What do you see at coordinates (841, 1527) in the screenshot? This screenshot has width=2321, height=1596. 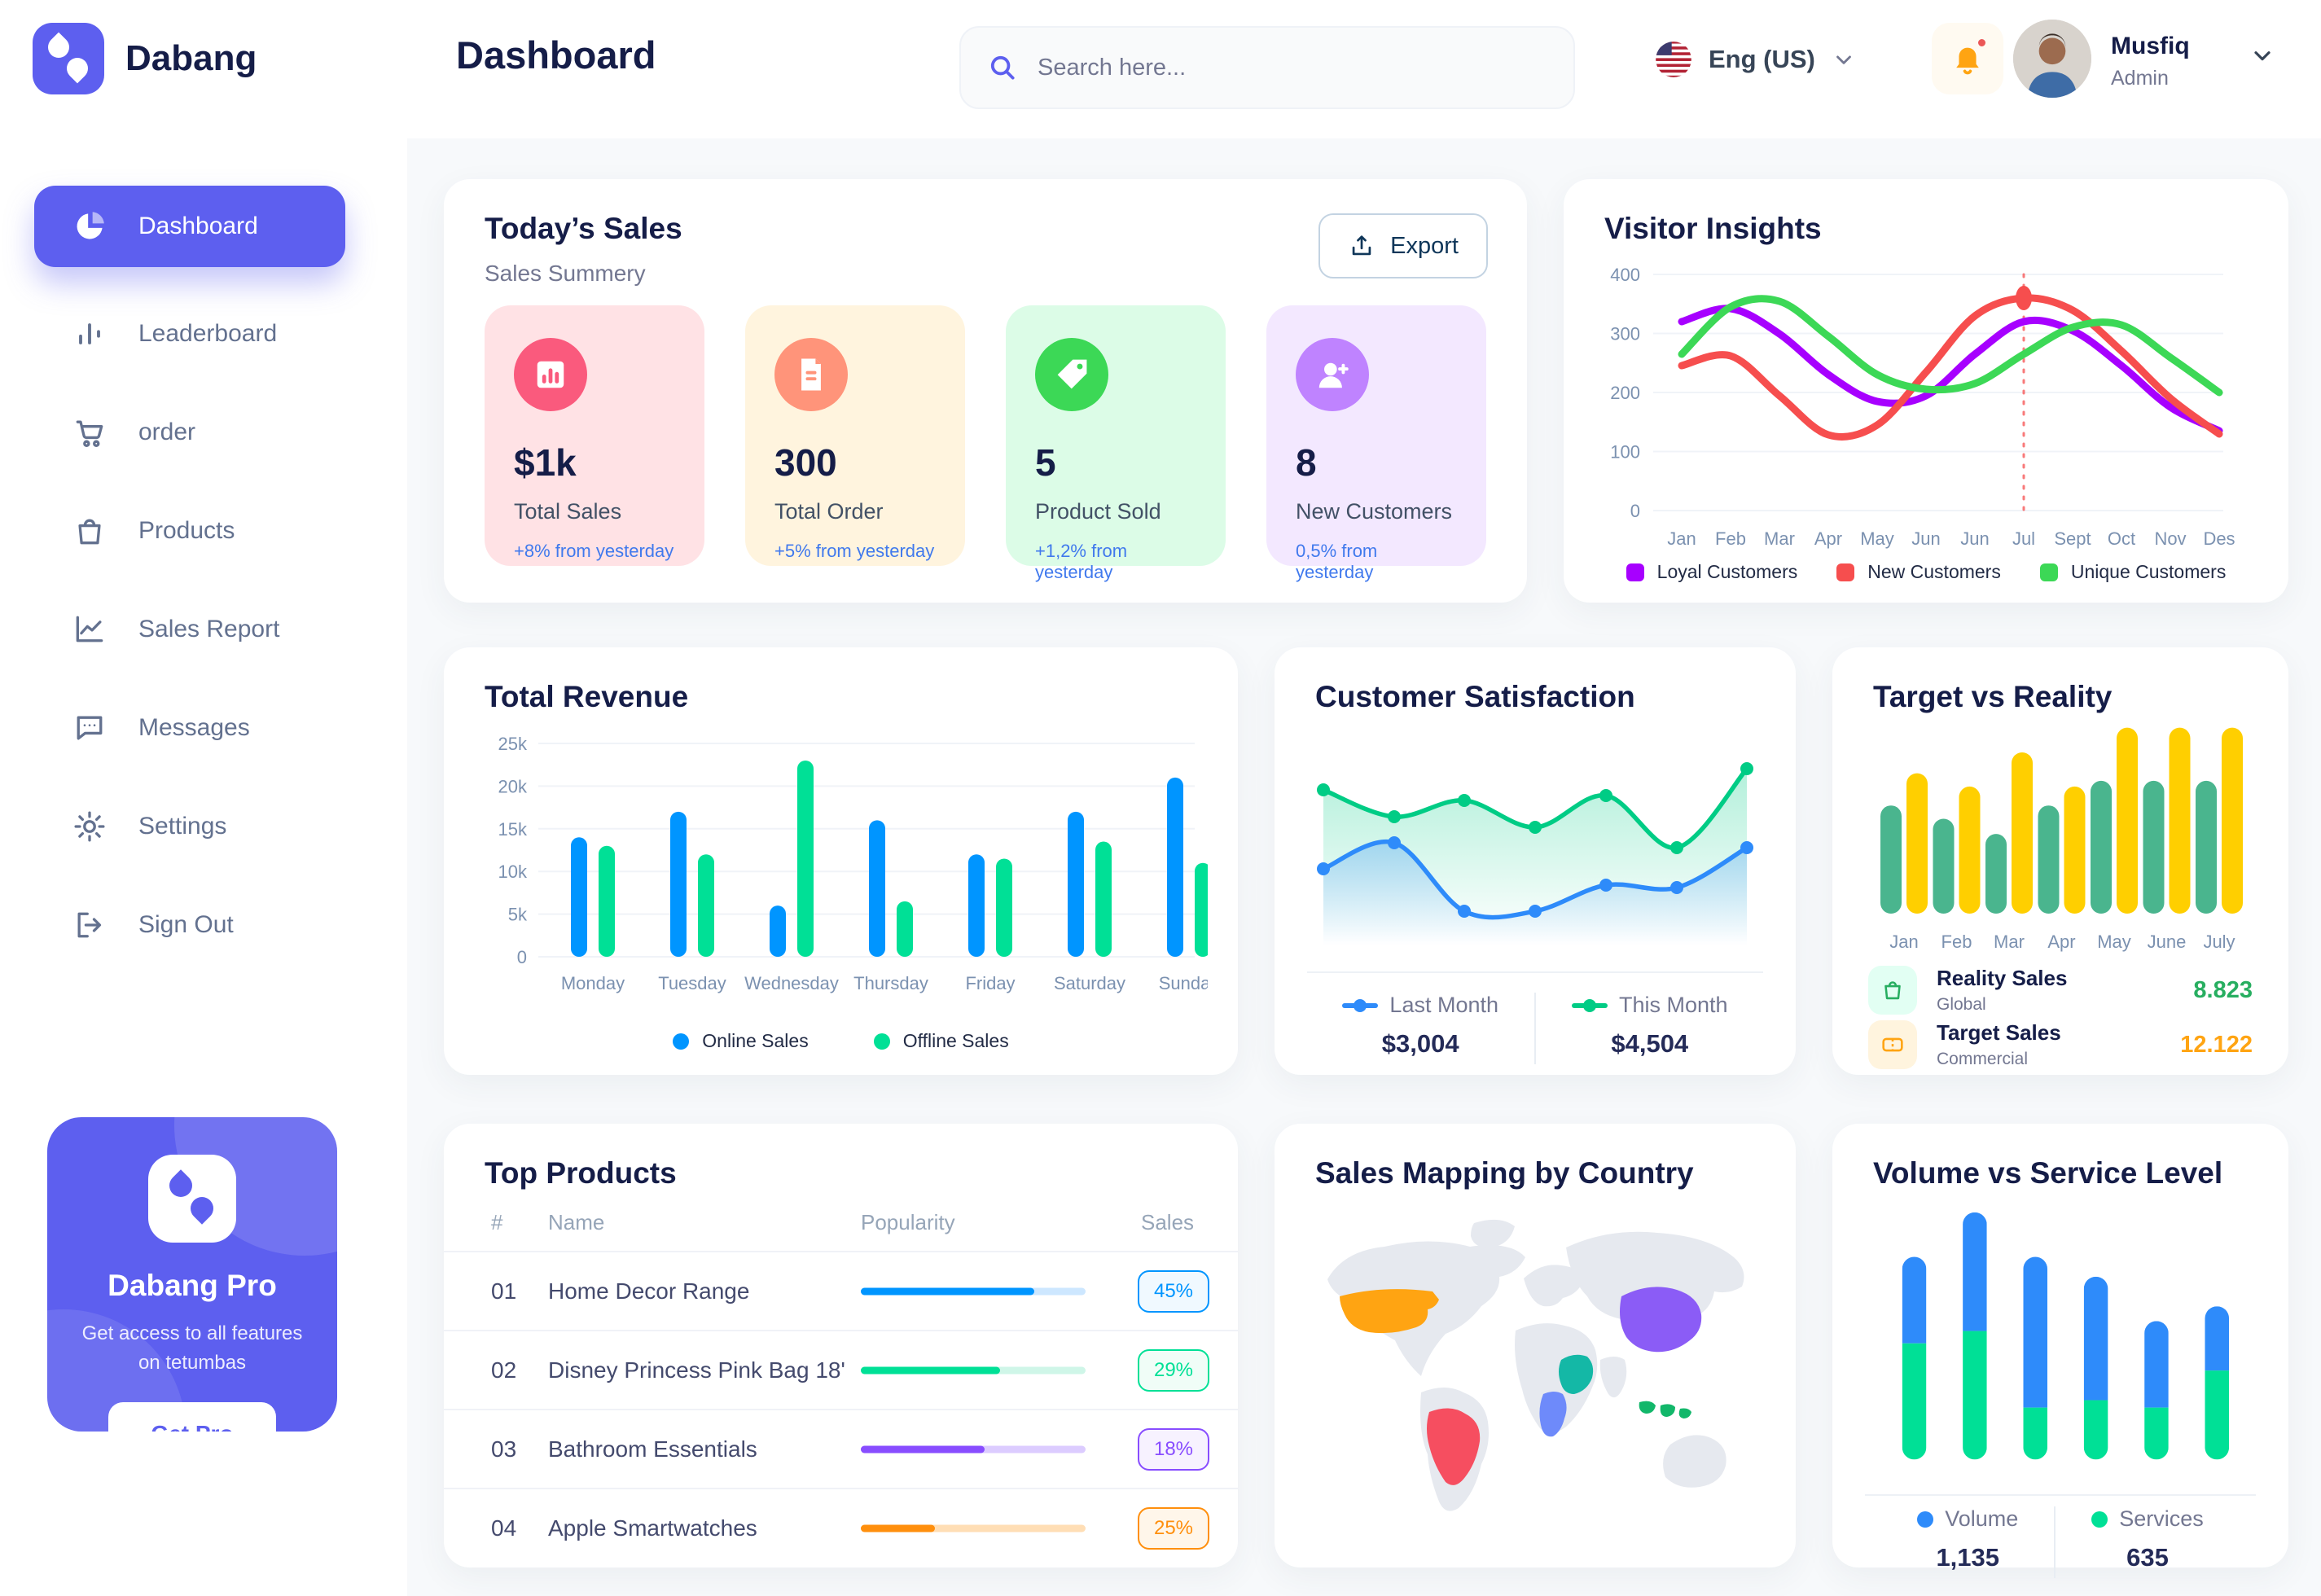 I see `table-row: 04 Apple Smartwatches 25%` at bounding box center [841, 1527].